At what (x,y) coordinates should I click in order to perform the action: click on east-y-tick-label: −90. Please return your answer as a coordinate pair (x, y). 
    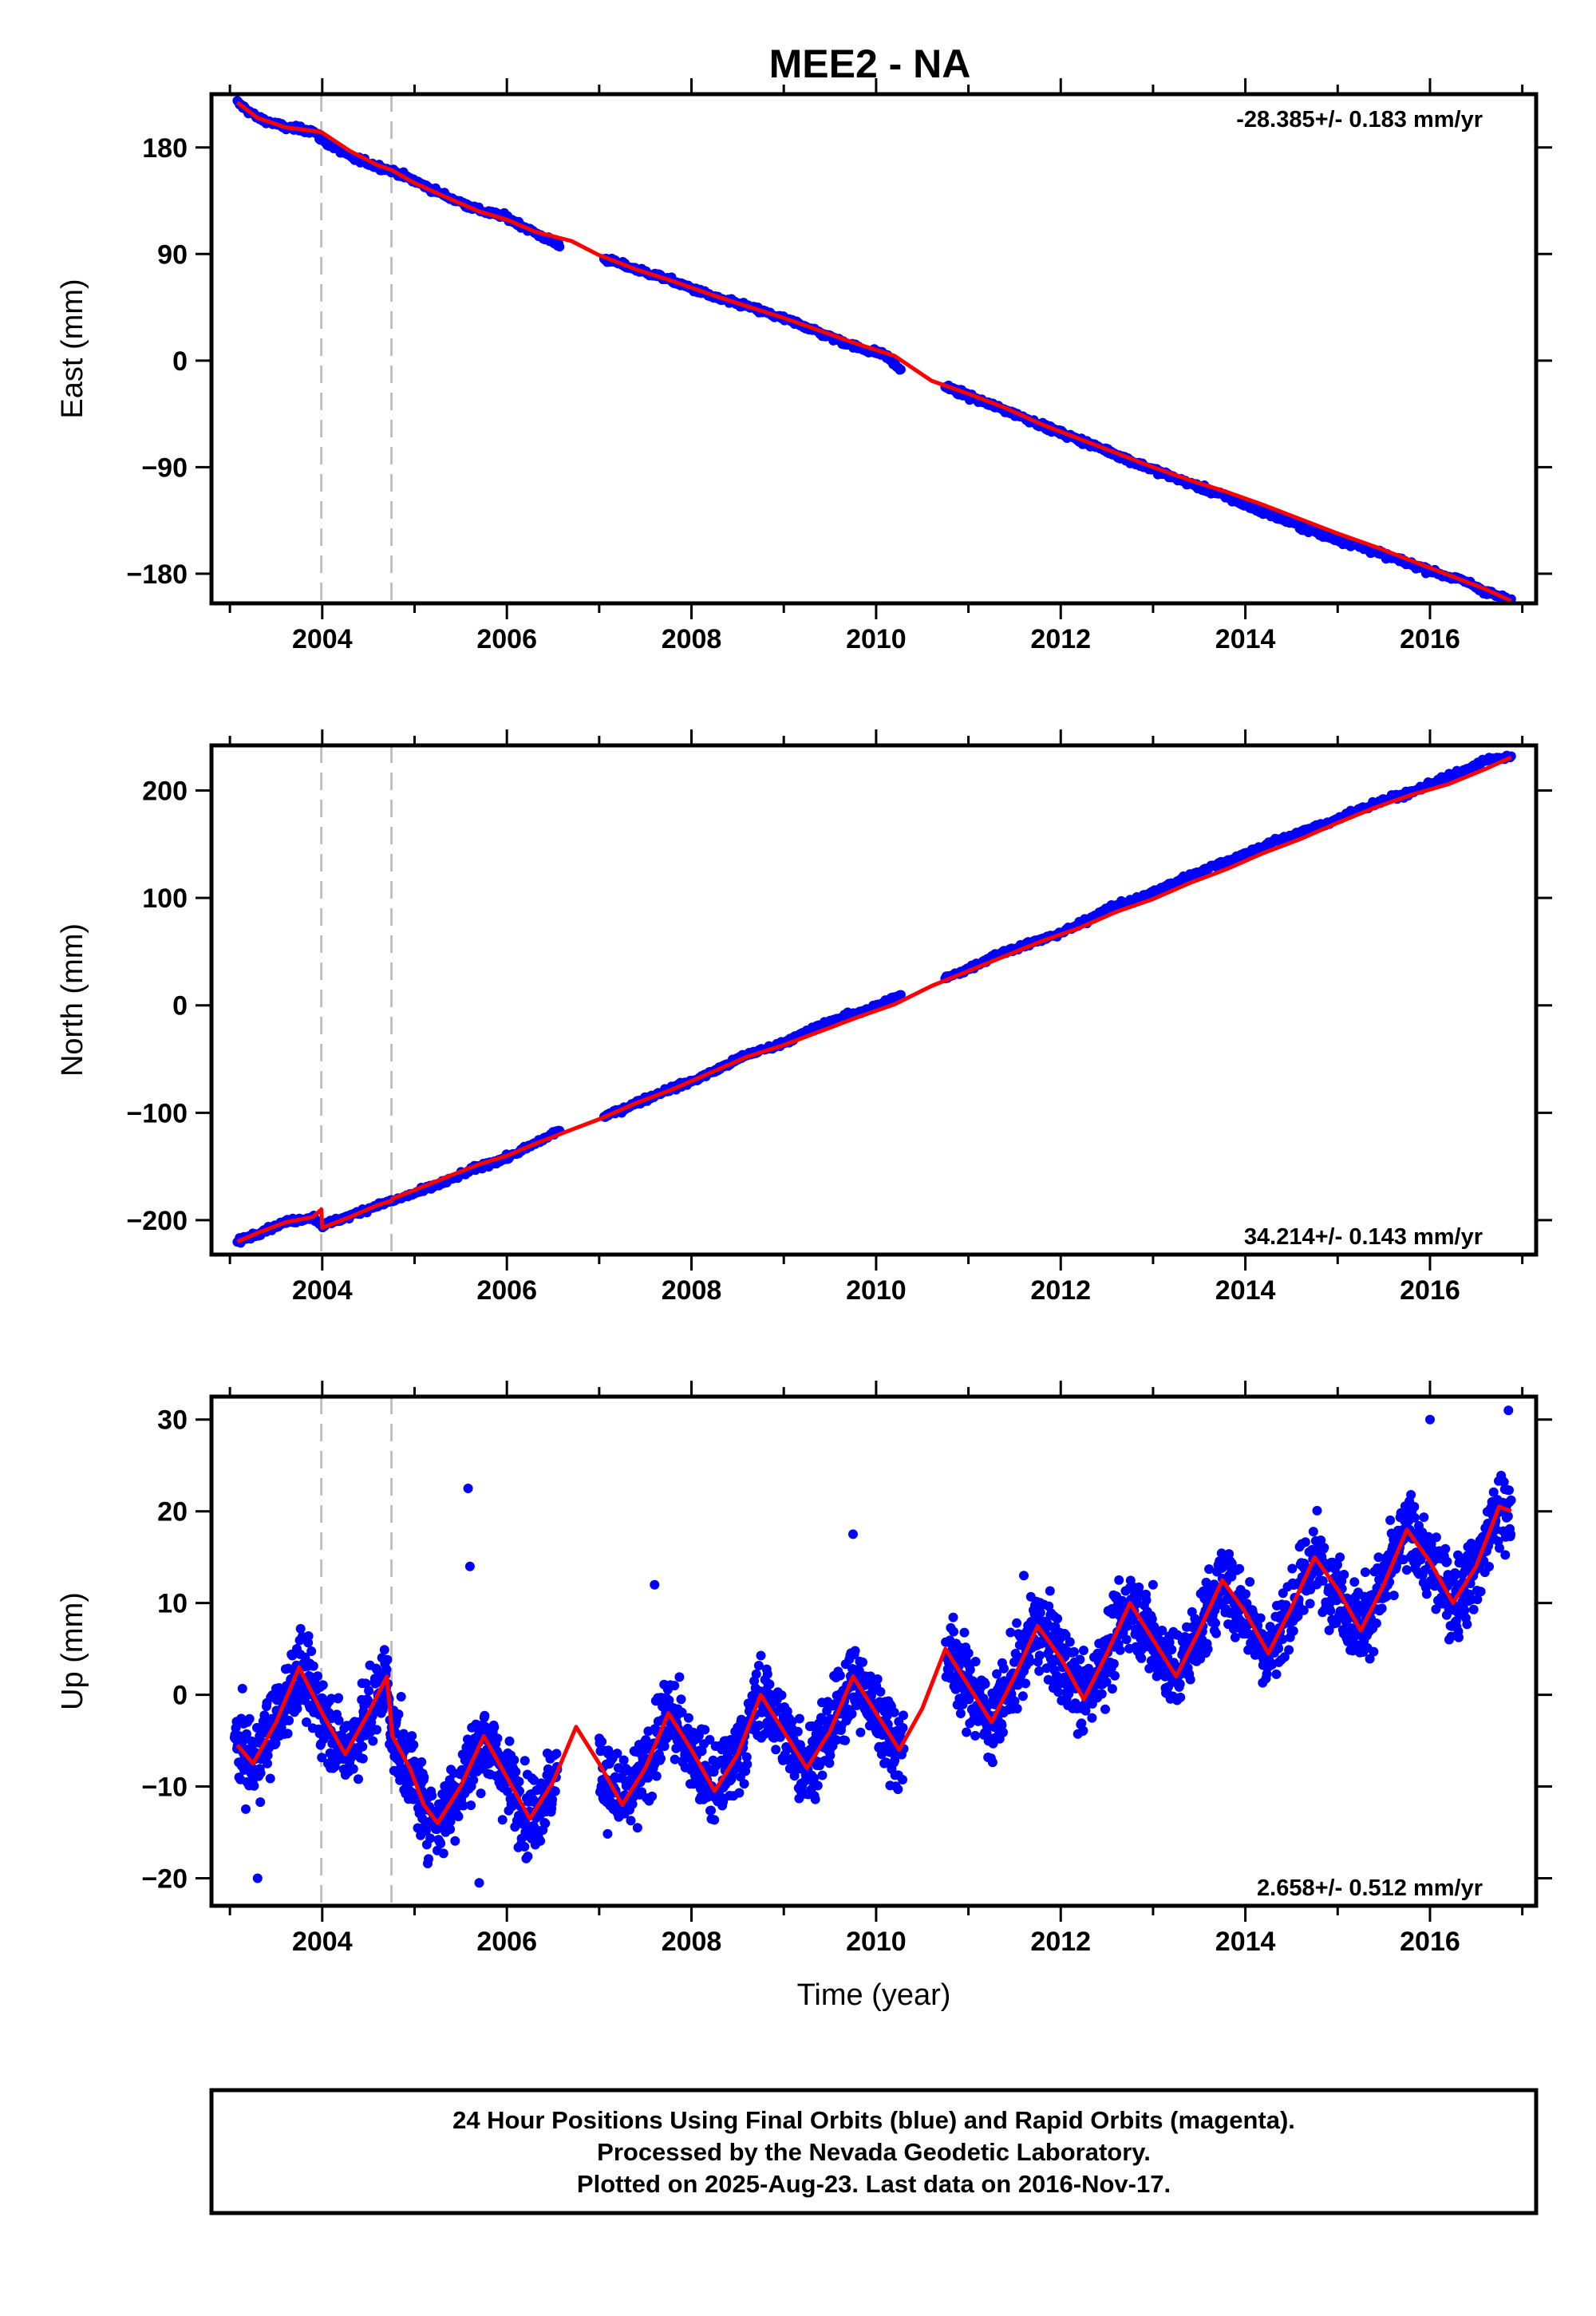
    Looking at the image, I should click on (164, 468).